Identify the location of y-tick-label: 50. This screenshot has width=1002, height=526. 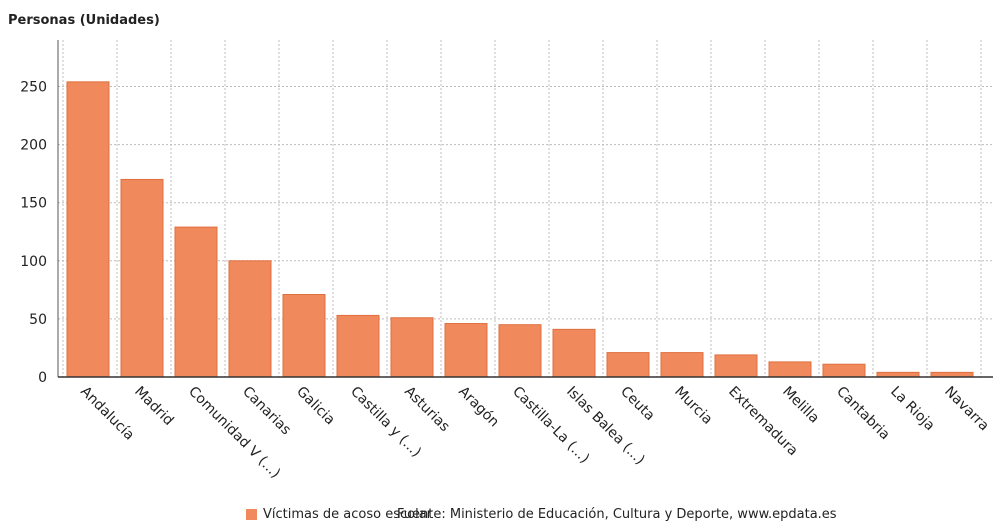
(38, 320).